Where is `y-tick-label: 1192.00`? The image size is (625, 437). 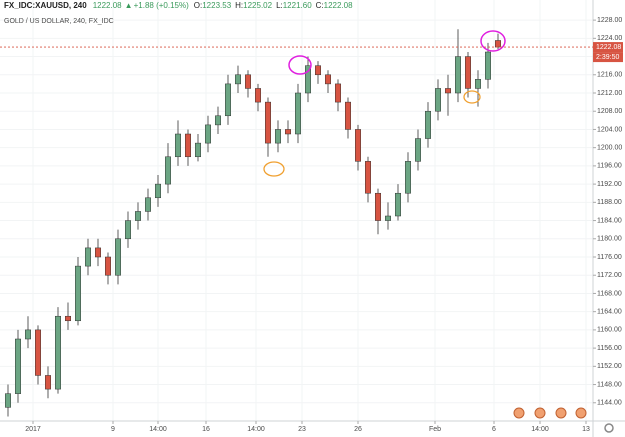 y-tick-label: 1192.00 is located at coordinates (609, 184).